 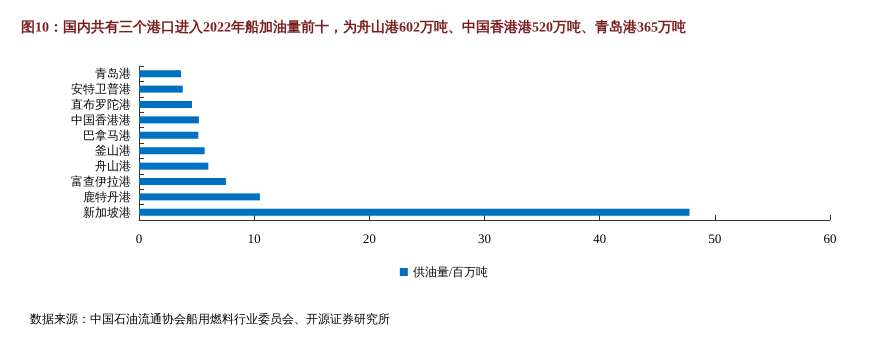 What do you see at coordinates (484, 238) in the screenshot?
I see `x-tick-label: 30` at bounding box center [484, 238].